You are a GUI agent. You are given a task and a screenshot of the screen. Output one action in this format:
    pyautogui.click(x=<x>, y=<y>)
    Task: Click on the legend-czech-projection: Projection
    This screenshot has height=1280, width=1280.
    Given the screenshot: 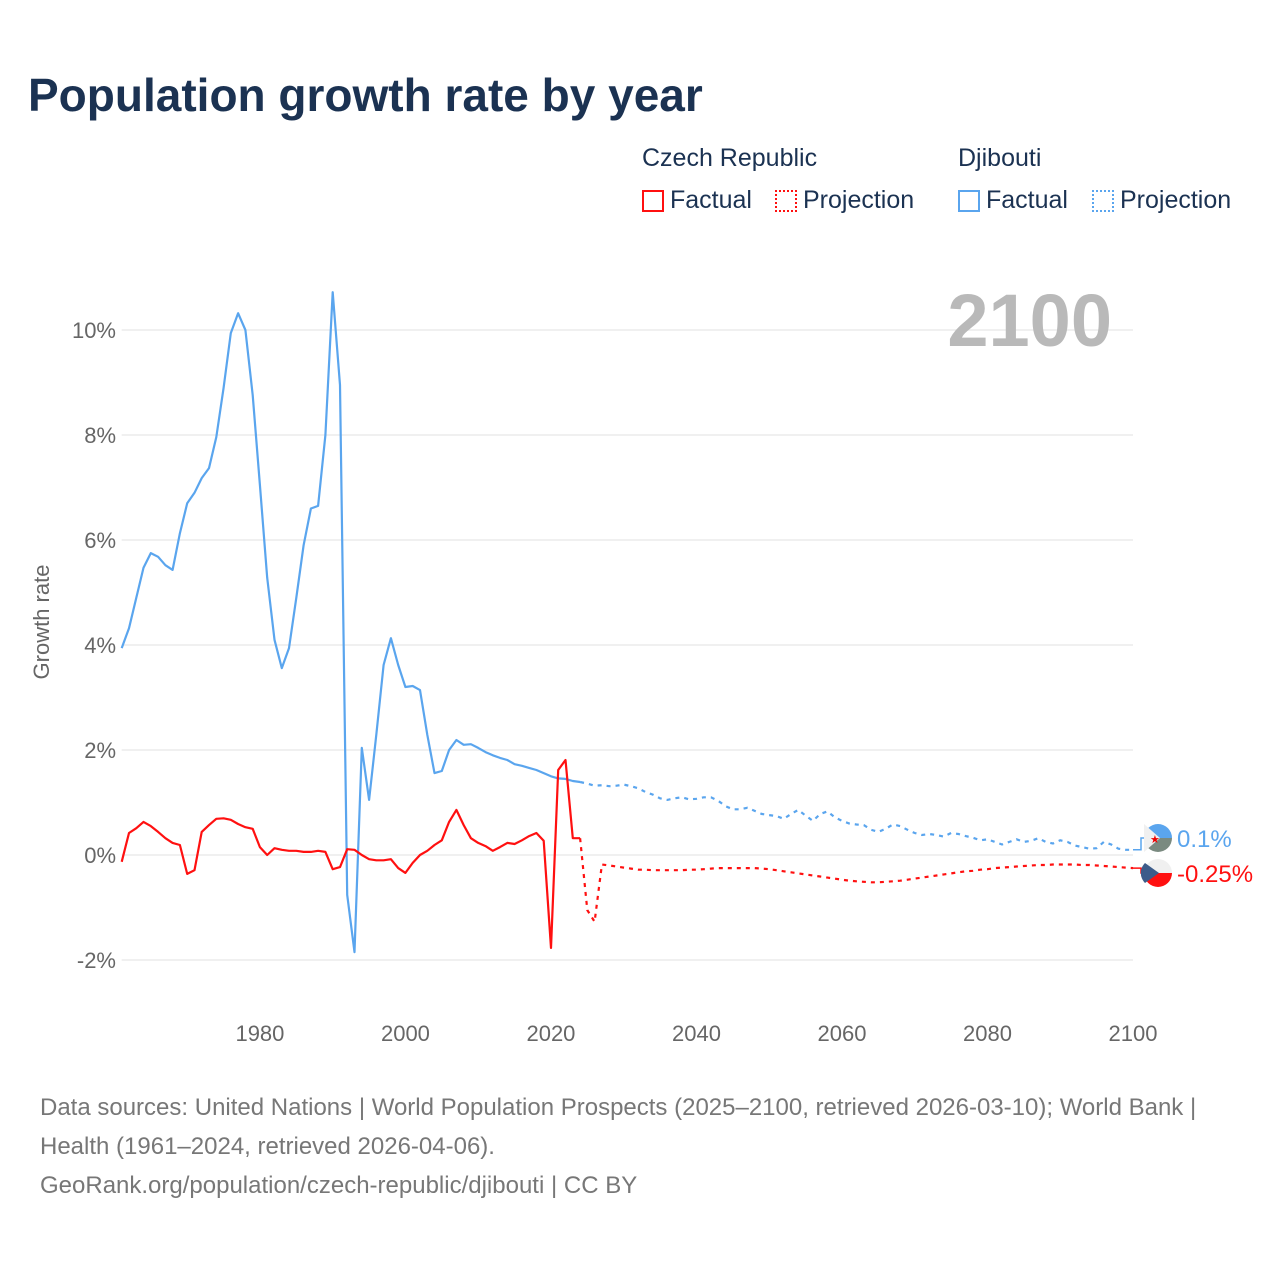 What is the action you would take?
    pyautogui.click(x=844, y=200)
    